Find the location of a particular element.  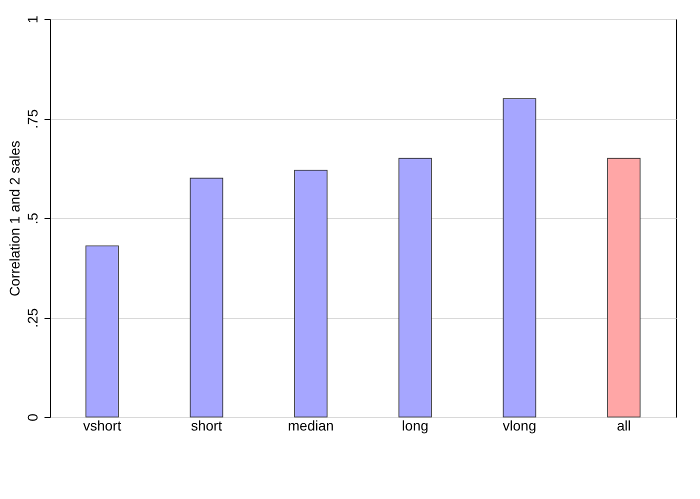

y-tick-label: .5 is located at coordinates (32, 218).